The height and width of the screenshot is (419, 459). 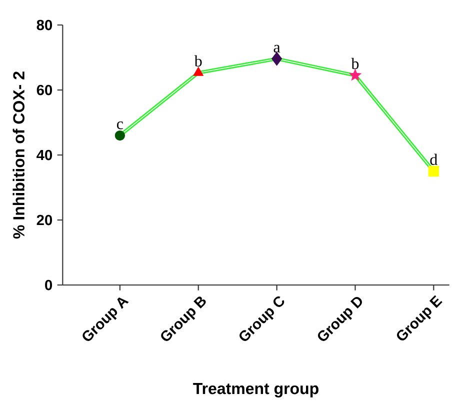 What do you see at coordinates (44, 155) in the screenshot?
I see `y-tick-label: 40` at bounding box center [44, 155].